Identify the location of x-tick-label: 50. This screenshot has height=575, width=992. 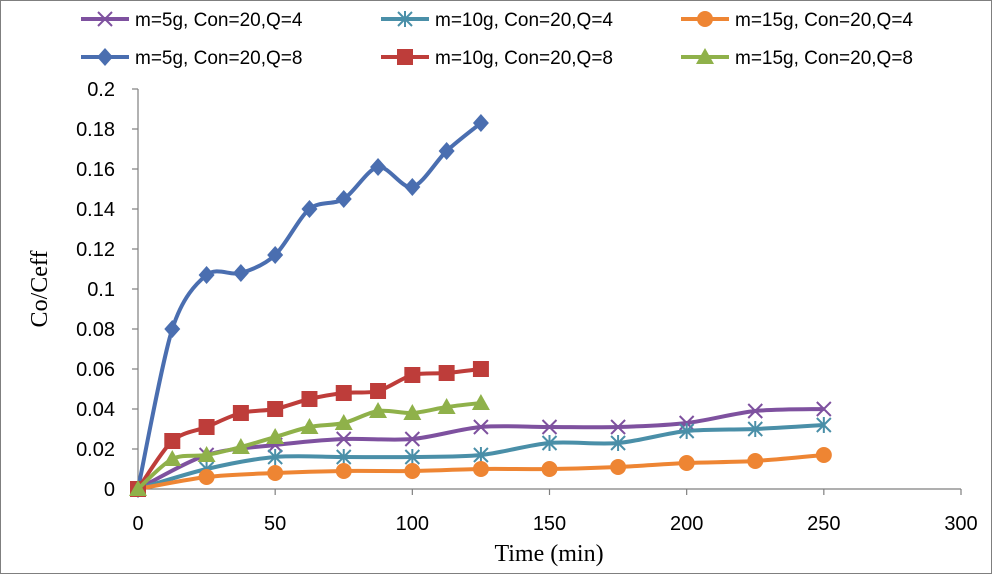
(275, 524).